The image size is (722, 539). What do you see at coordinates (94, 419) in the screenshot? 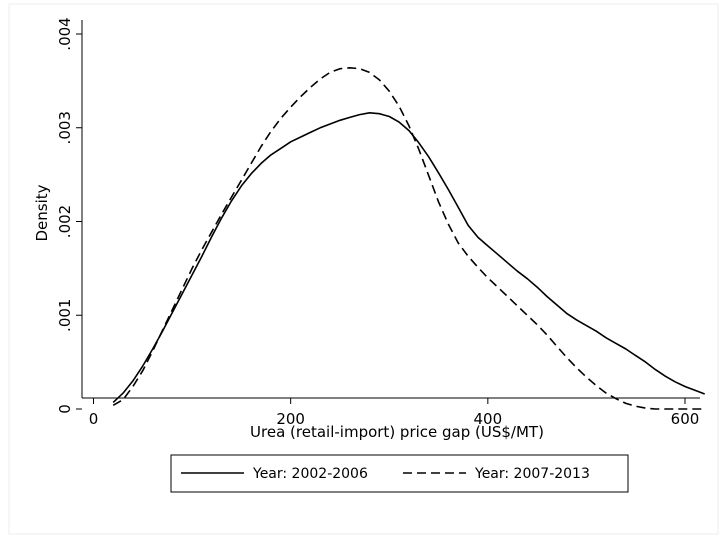
I see `x-tick-label: 0` at bounding box center [94, 419].